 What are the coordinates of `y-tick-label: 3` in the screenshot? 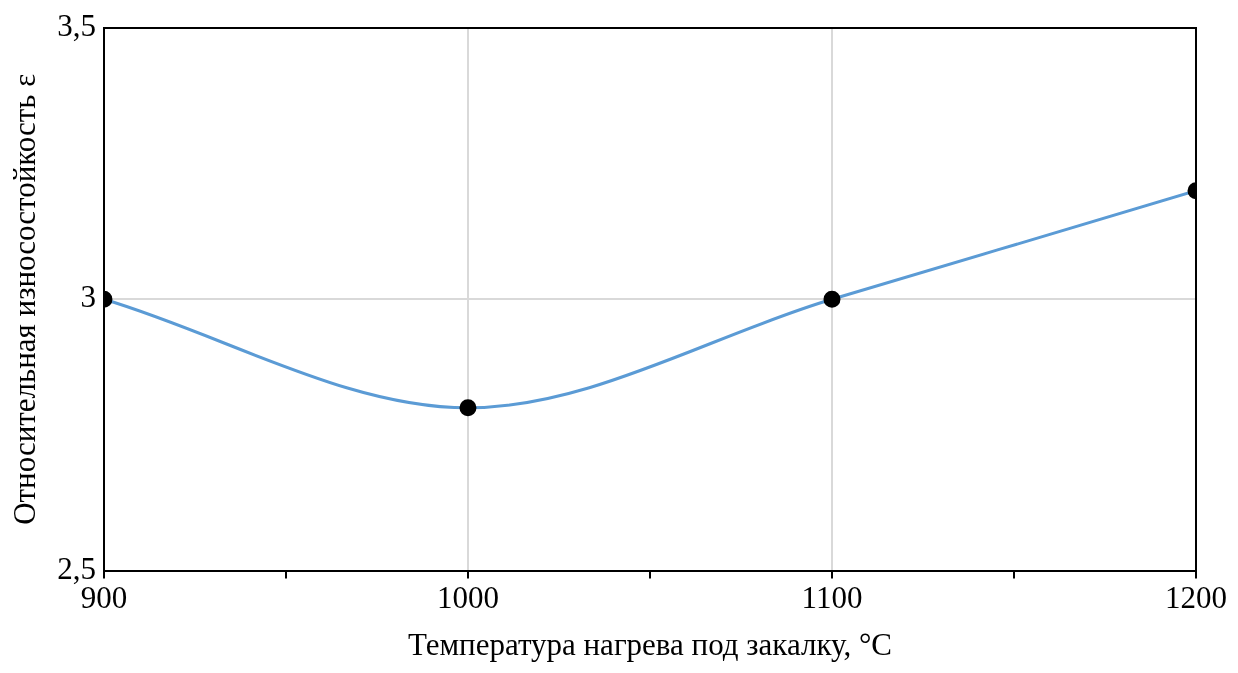 It's located at (88, 297).